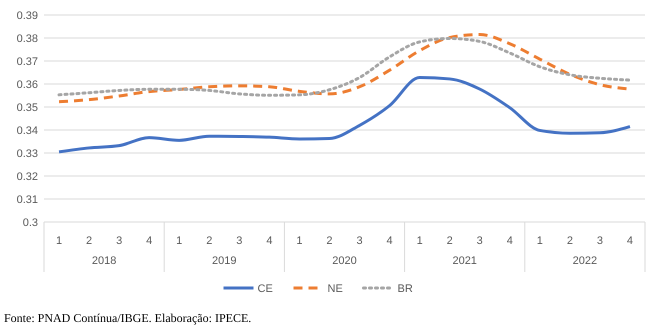  Describe the element at coordinates (224, 260) in the screenshot. I see `text: 2019` at that location.